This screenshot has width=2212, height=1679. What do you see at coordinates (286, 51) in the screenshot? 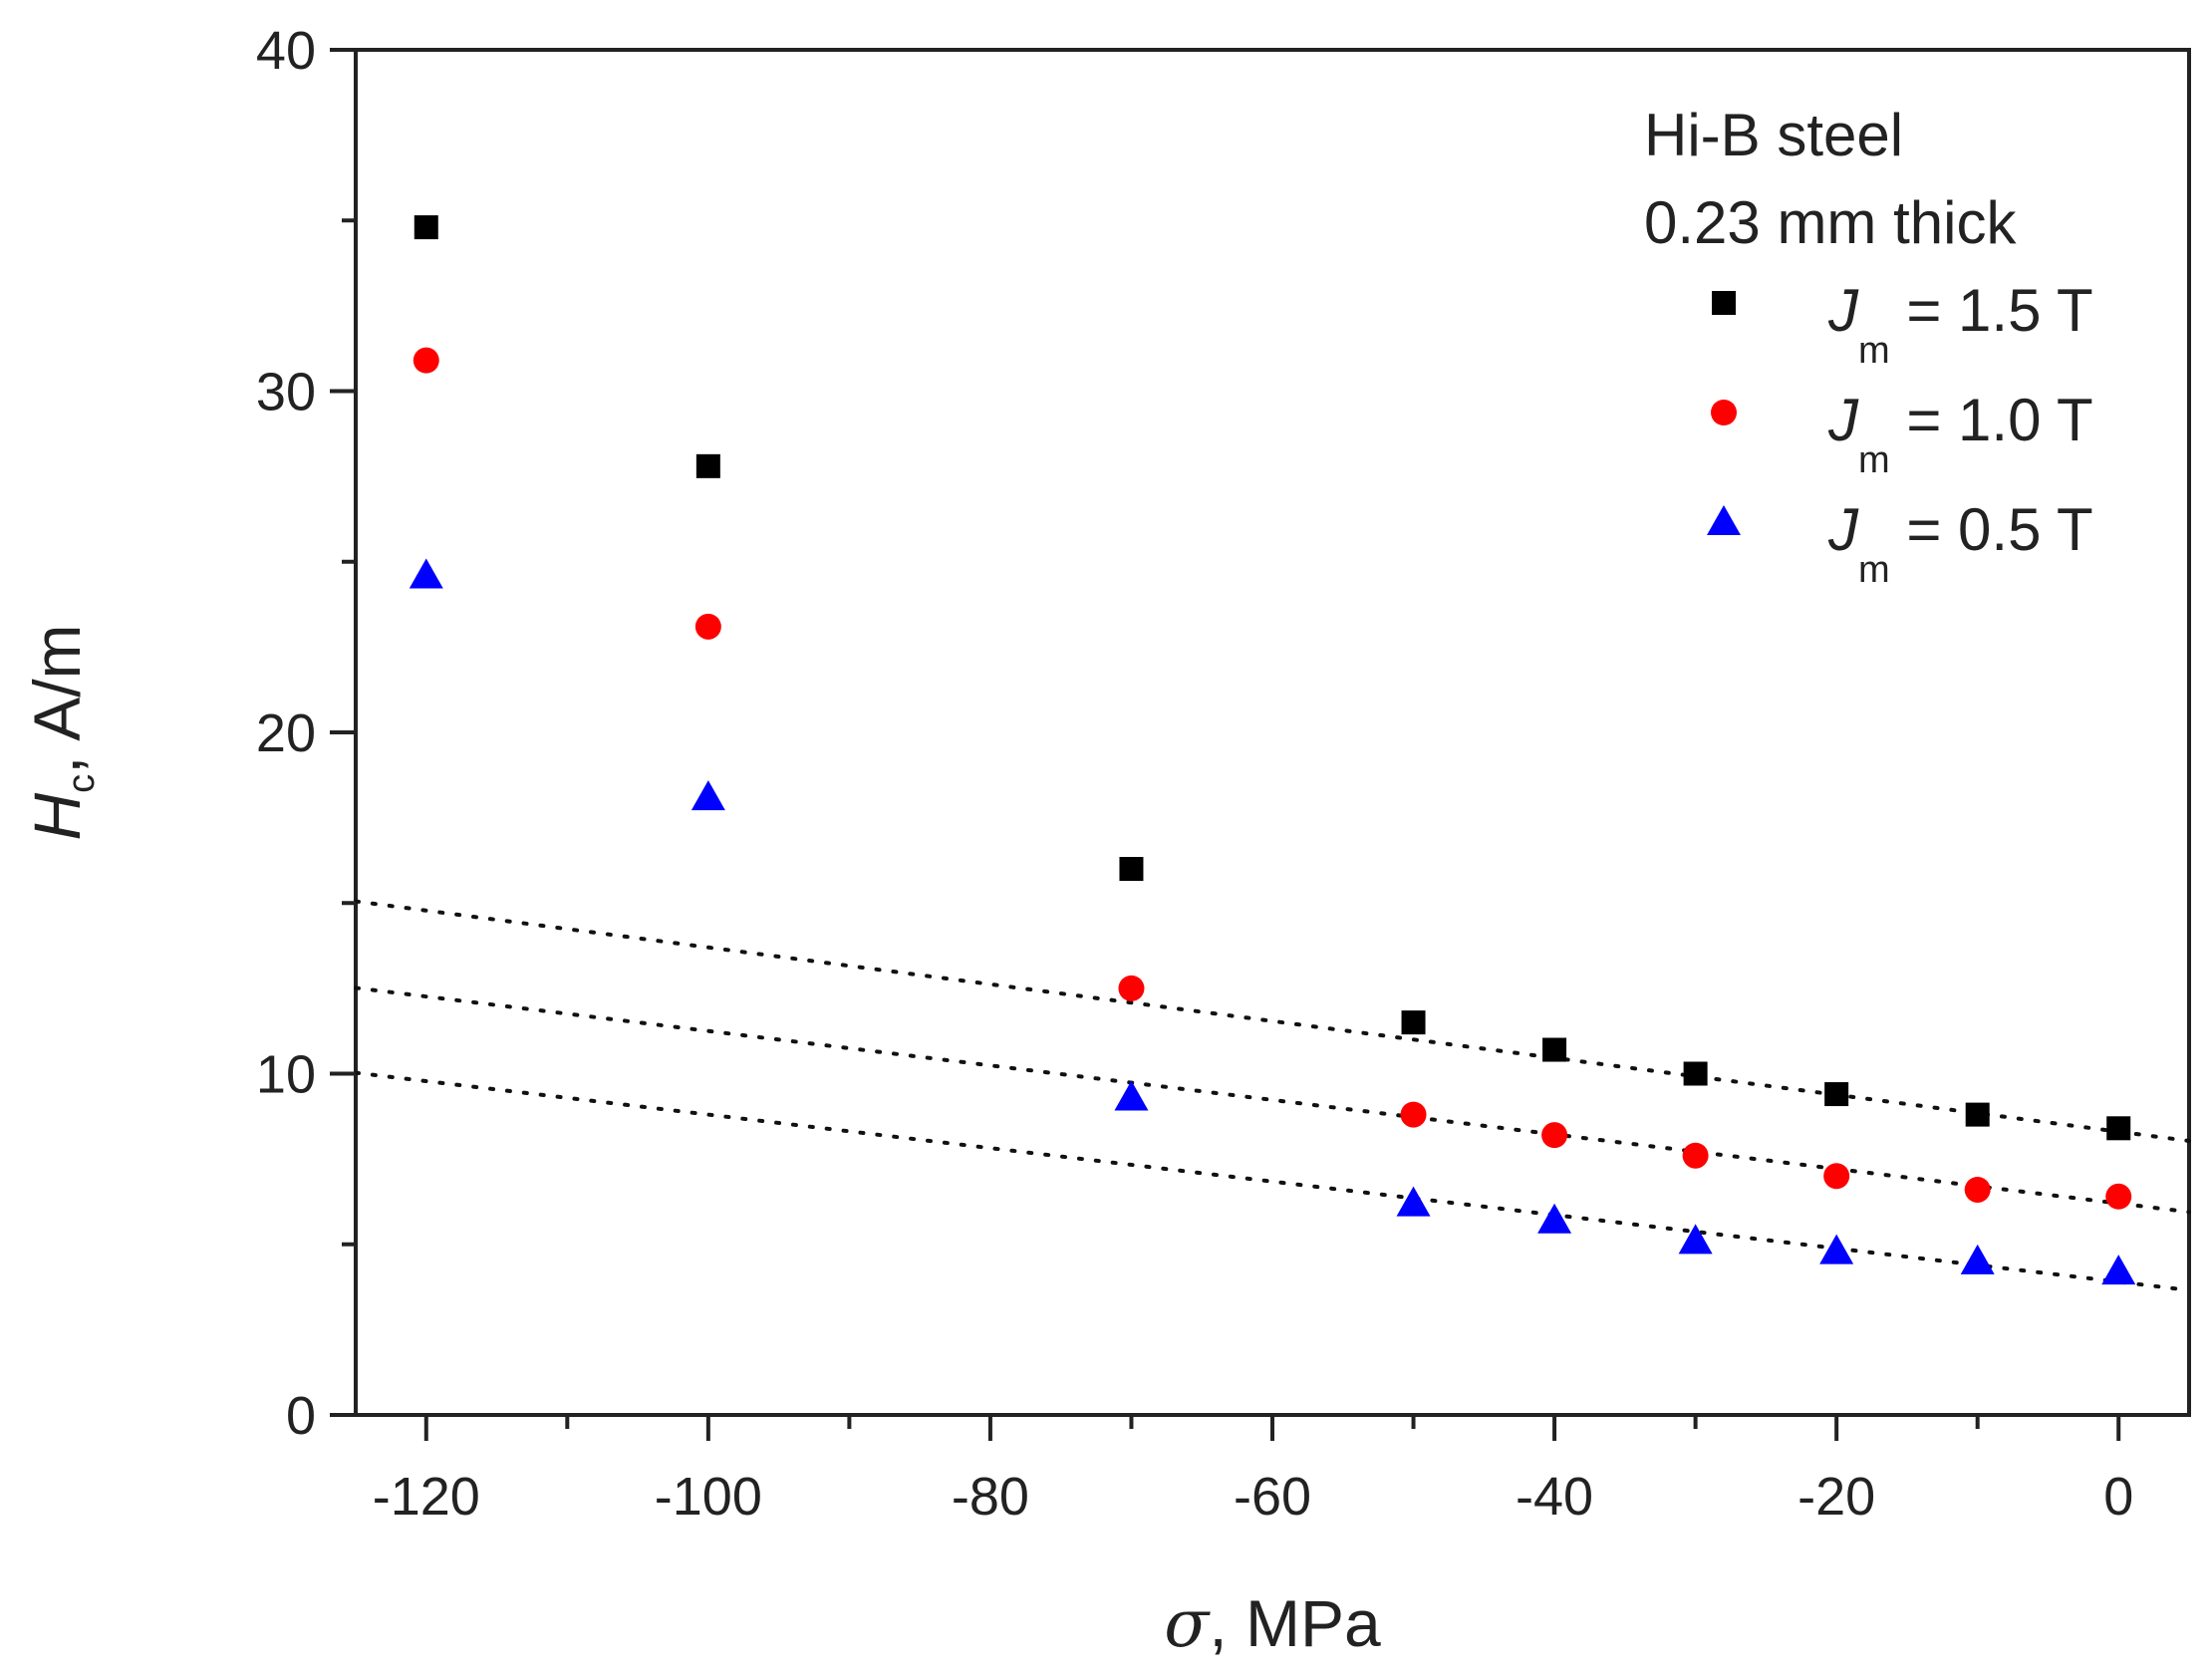
I see `y-tick-label: 40` at bounding box center [286, 51].